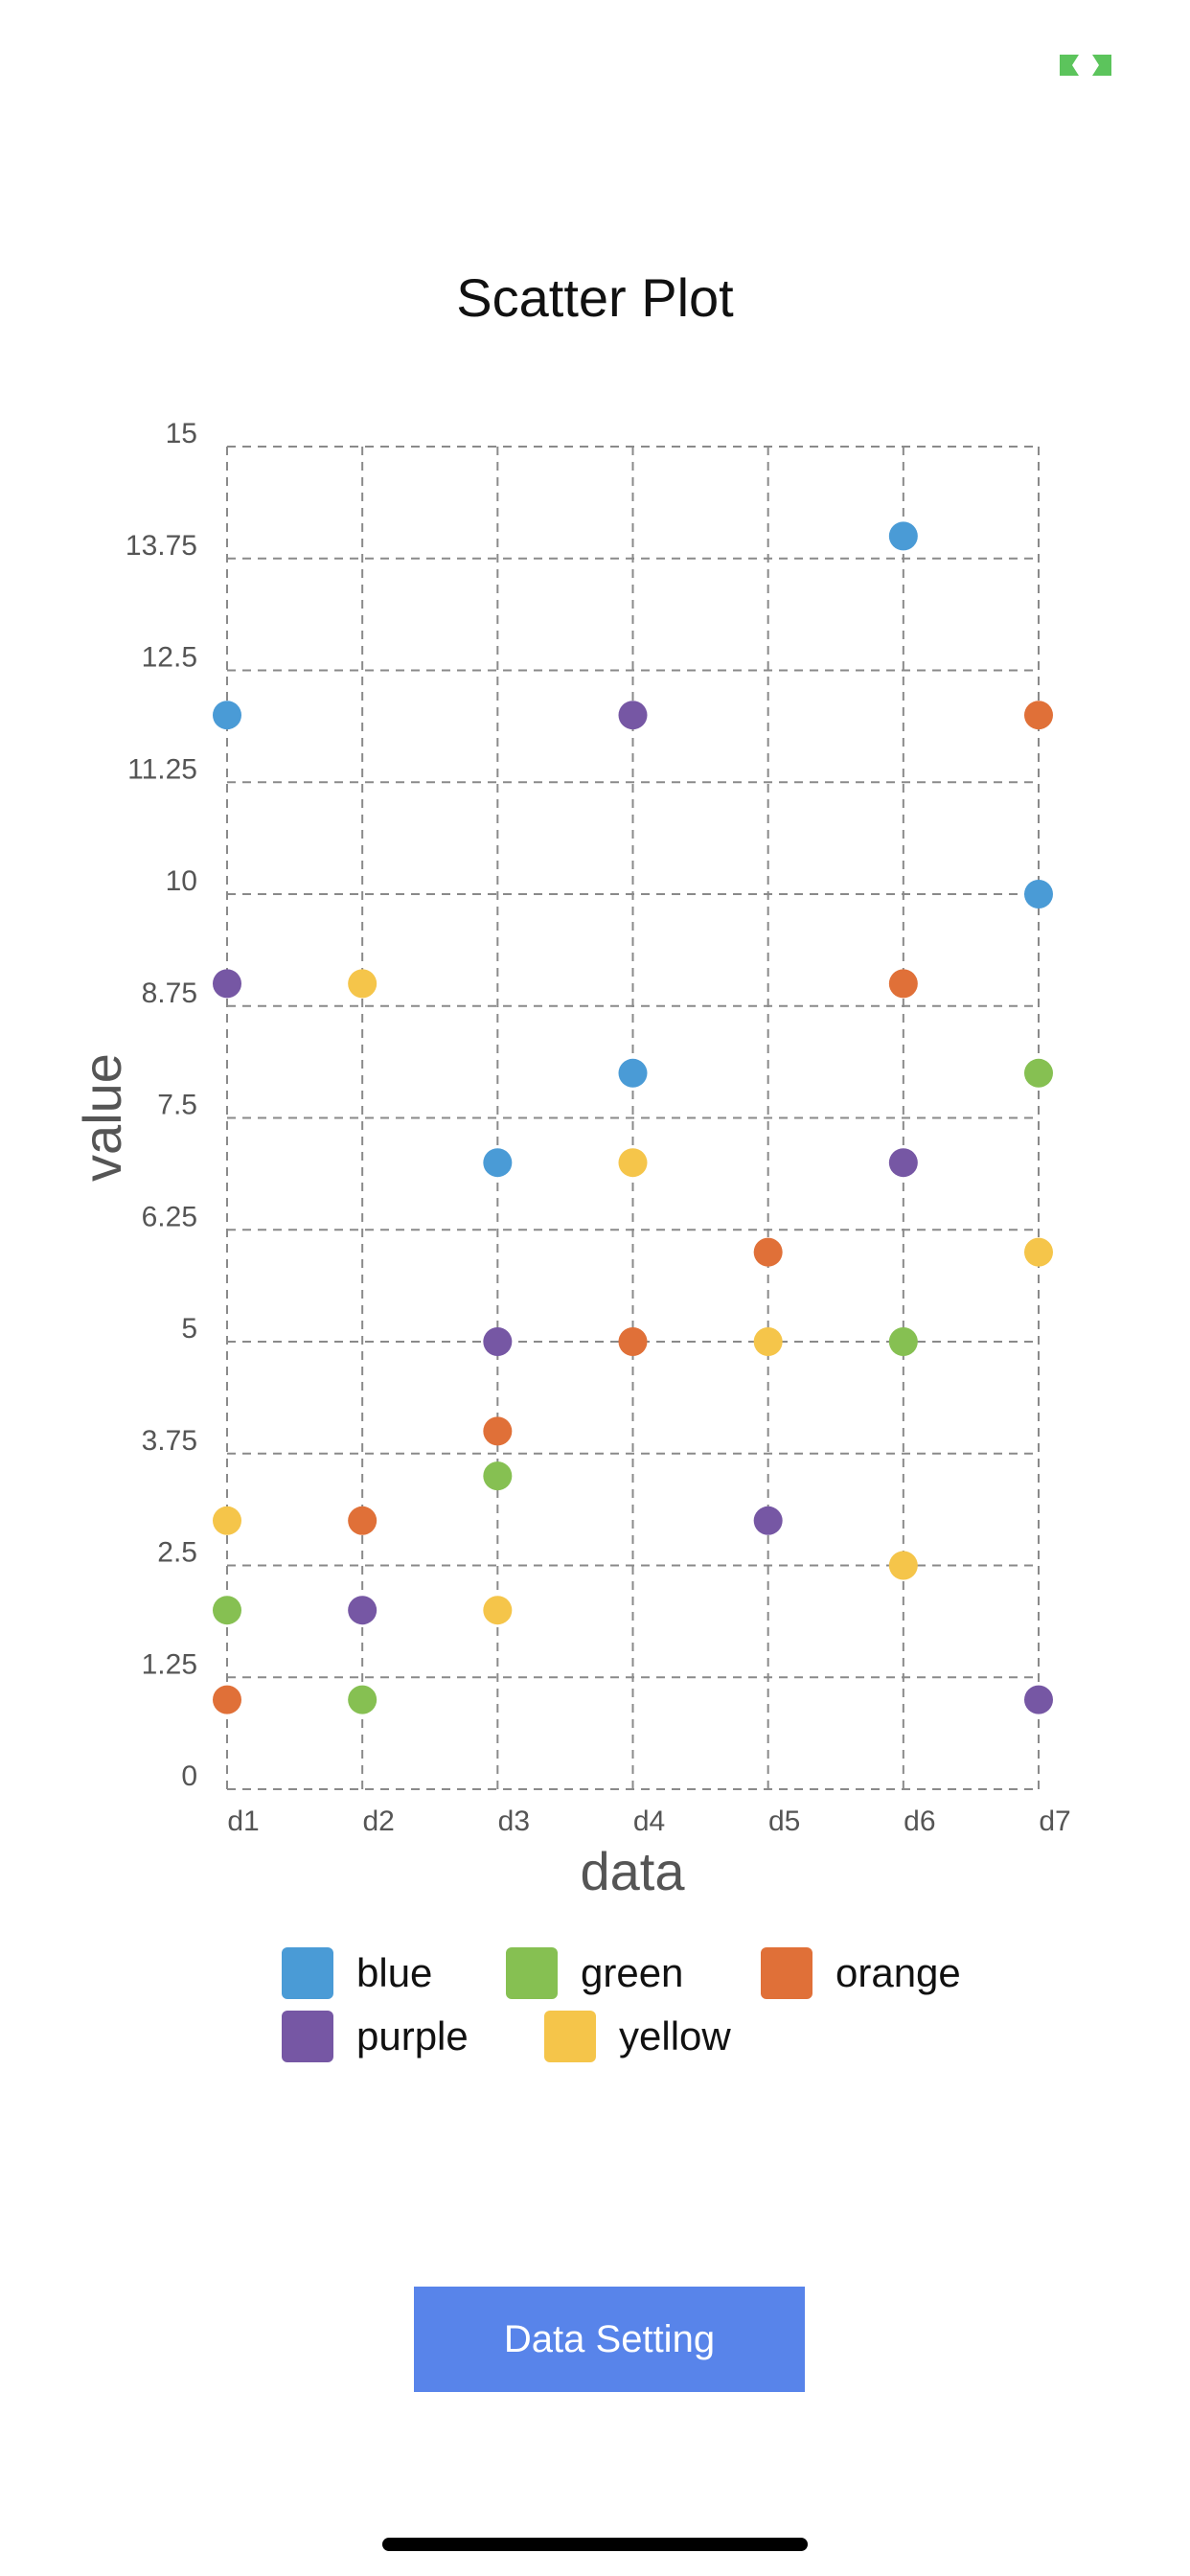 This screenshot has height=2576, width=1190. I want to click on y-tick-label: 2.5, so click(177, 1553).